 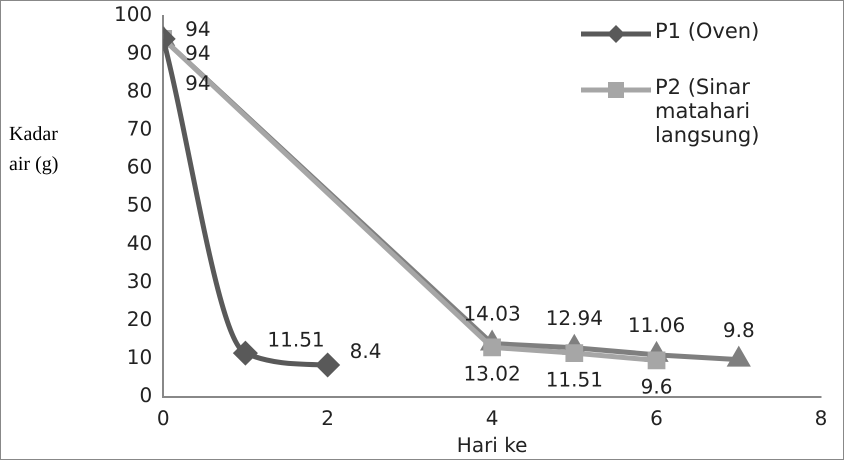 What do you see at coordinates (327, 418) in the screenshot?
I see `x-tick-label: 2` at bounding box center [327, 418].